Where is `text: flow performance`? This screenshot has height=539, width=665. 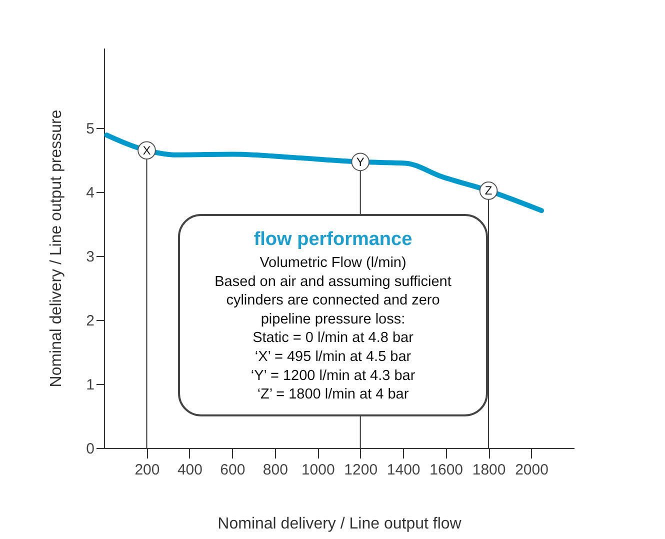 text: flow performance is located at coordinates (333, 239).